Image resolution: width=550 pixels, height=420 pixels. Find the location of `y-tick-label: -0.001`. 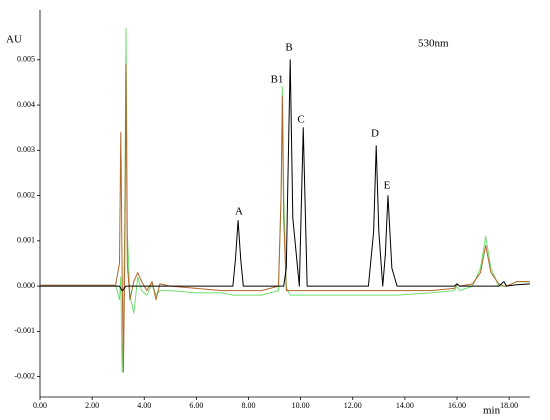

y-tick-label: -0.001 is located at coordinates (24, 330).